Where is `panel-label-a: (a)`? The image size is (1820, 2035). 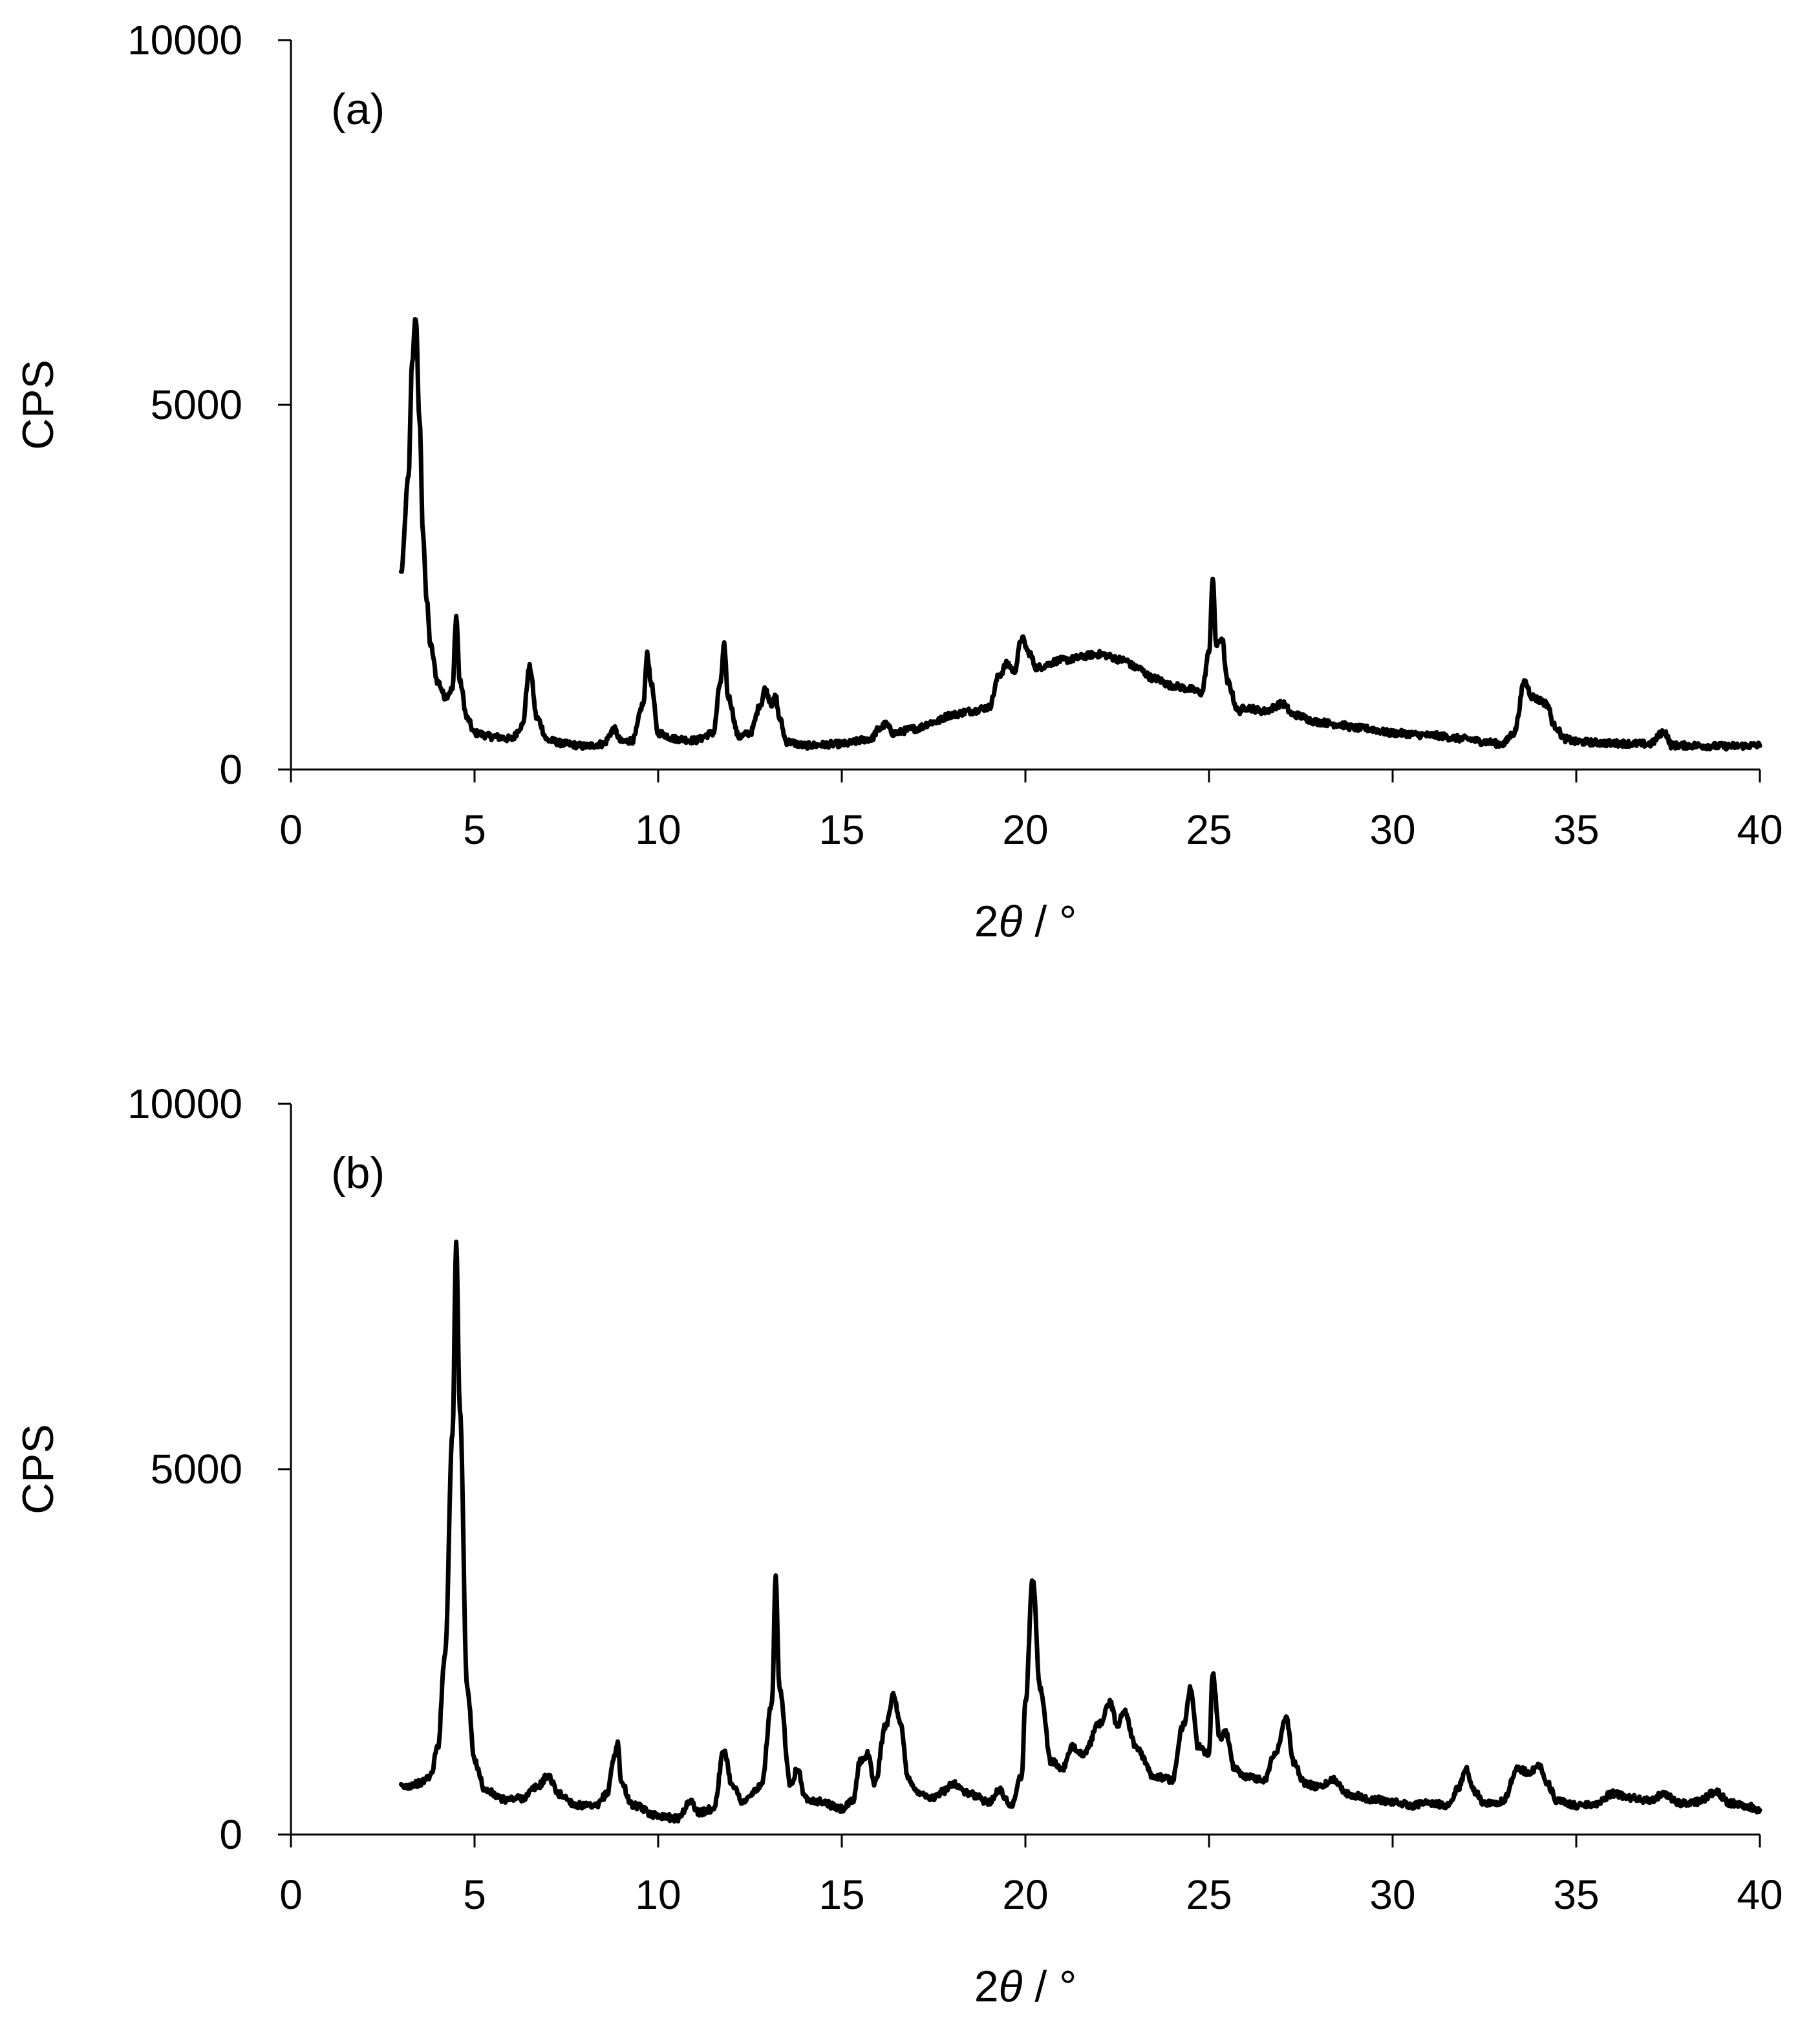
panel-label-a: (a) is located at coordinates (358, 110).